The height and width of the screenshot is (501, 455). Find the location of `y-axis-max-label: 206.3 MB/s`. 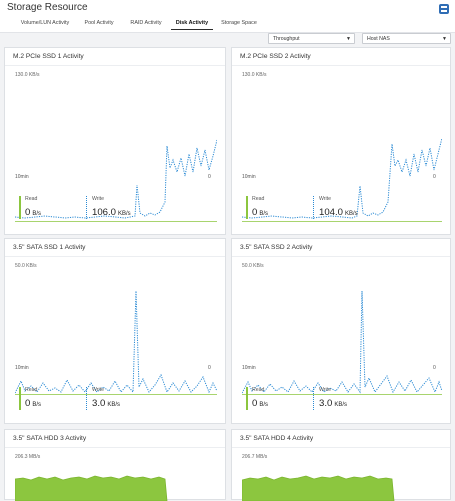

y-axis-max-label: 206.3 MB/s is located at coordinates (28, 457).